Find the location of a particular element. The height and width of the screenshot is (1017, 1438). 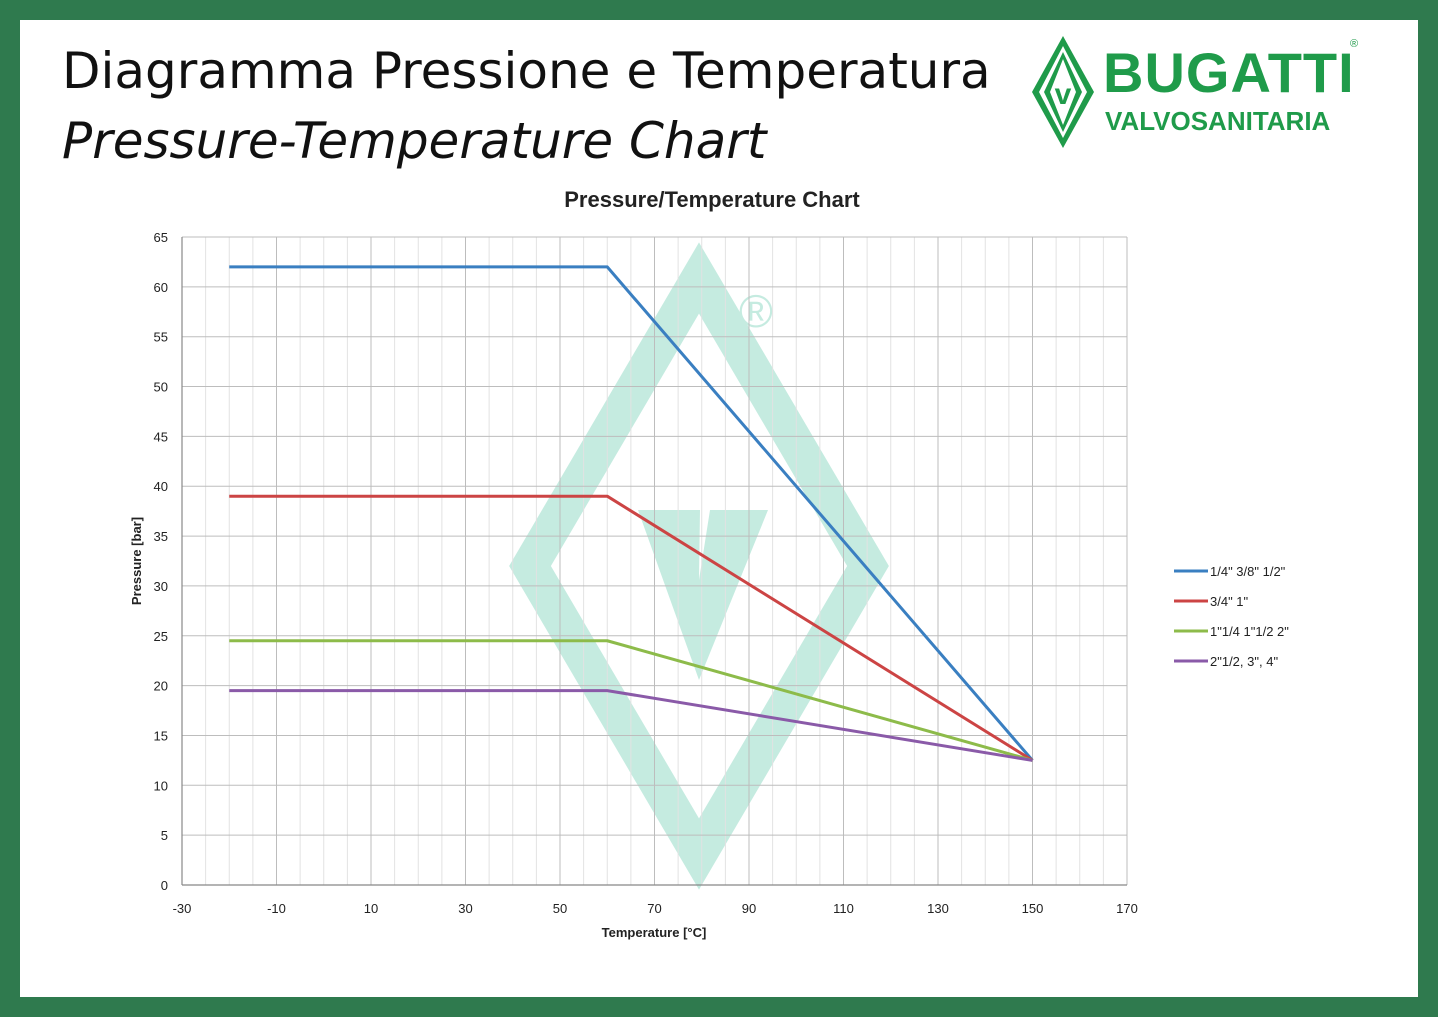

brand-subtitle: VALVOSANITARIA is located at coordinates (1218, 121).